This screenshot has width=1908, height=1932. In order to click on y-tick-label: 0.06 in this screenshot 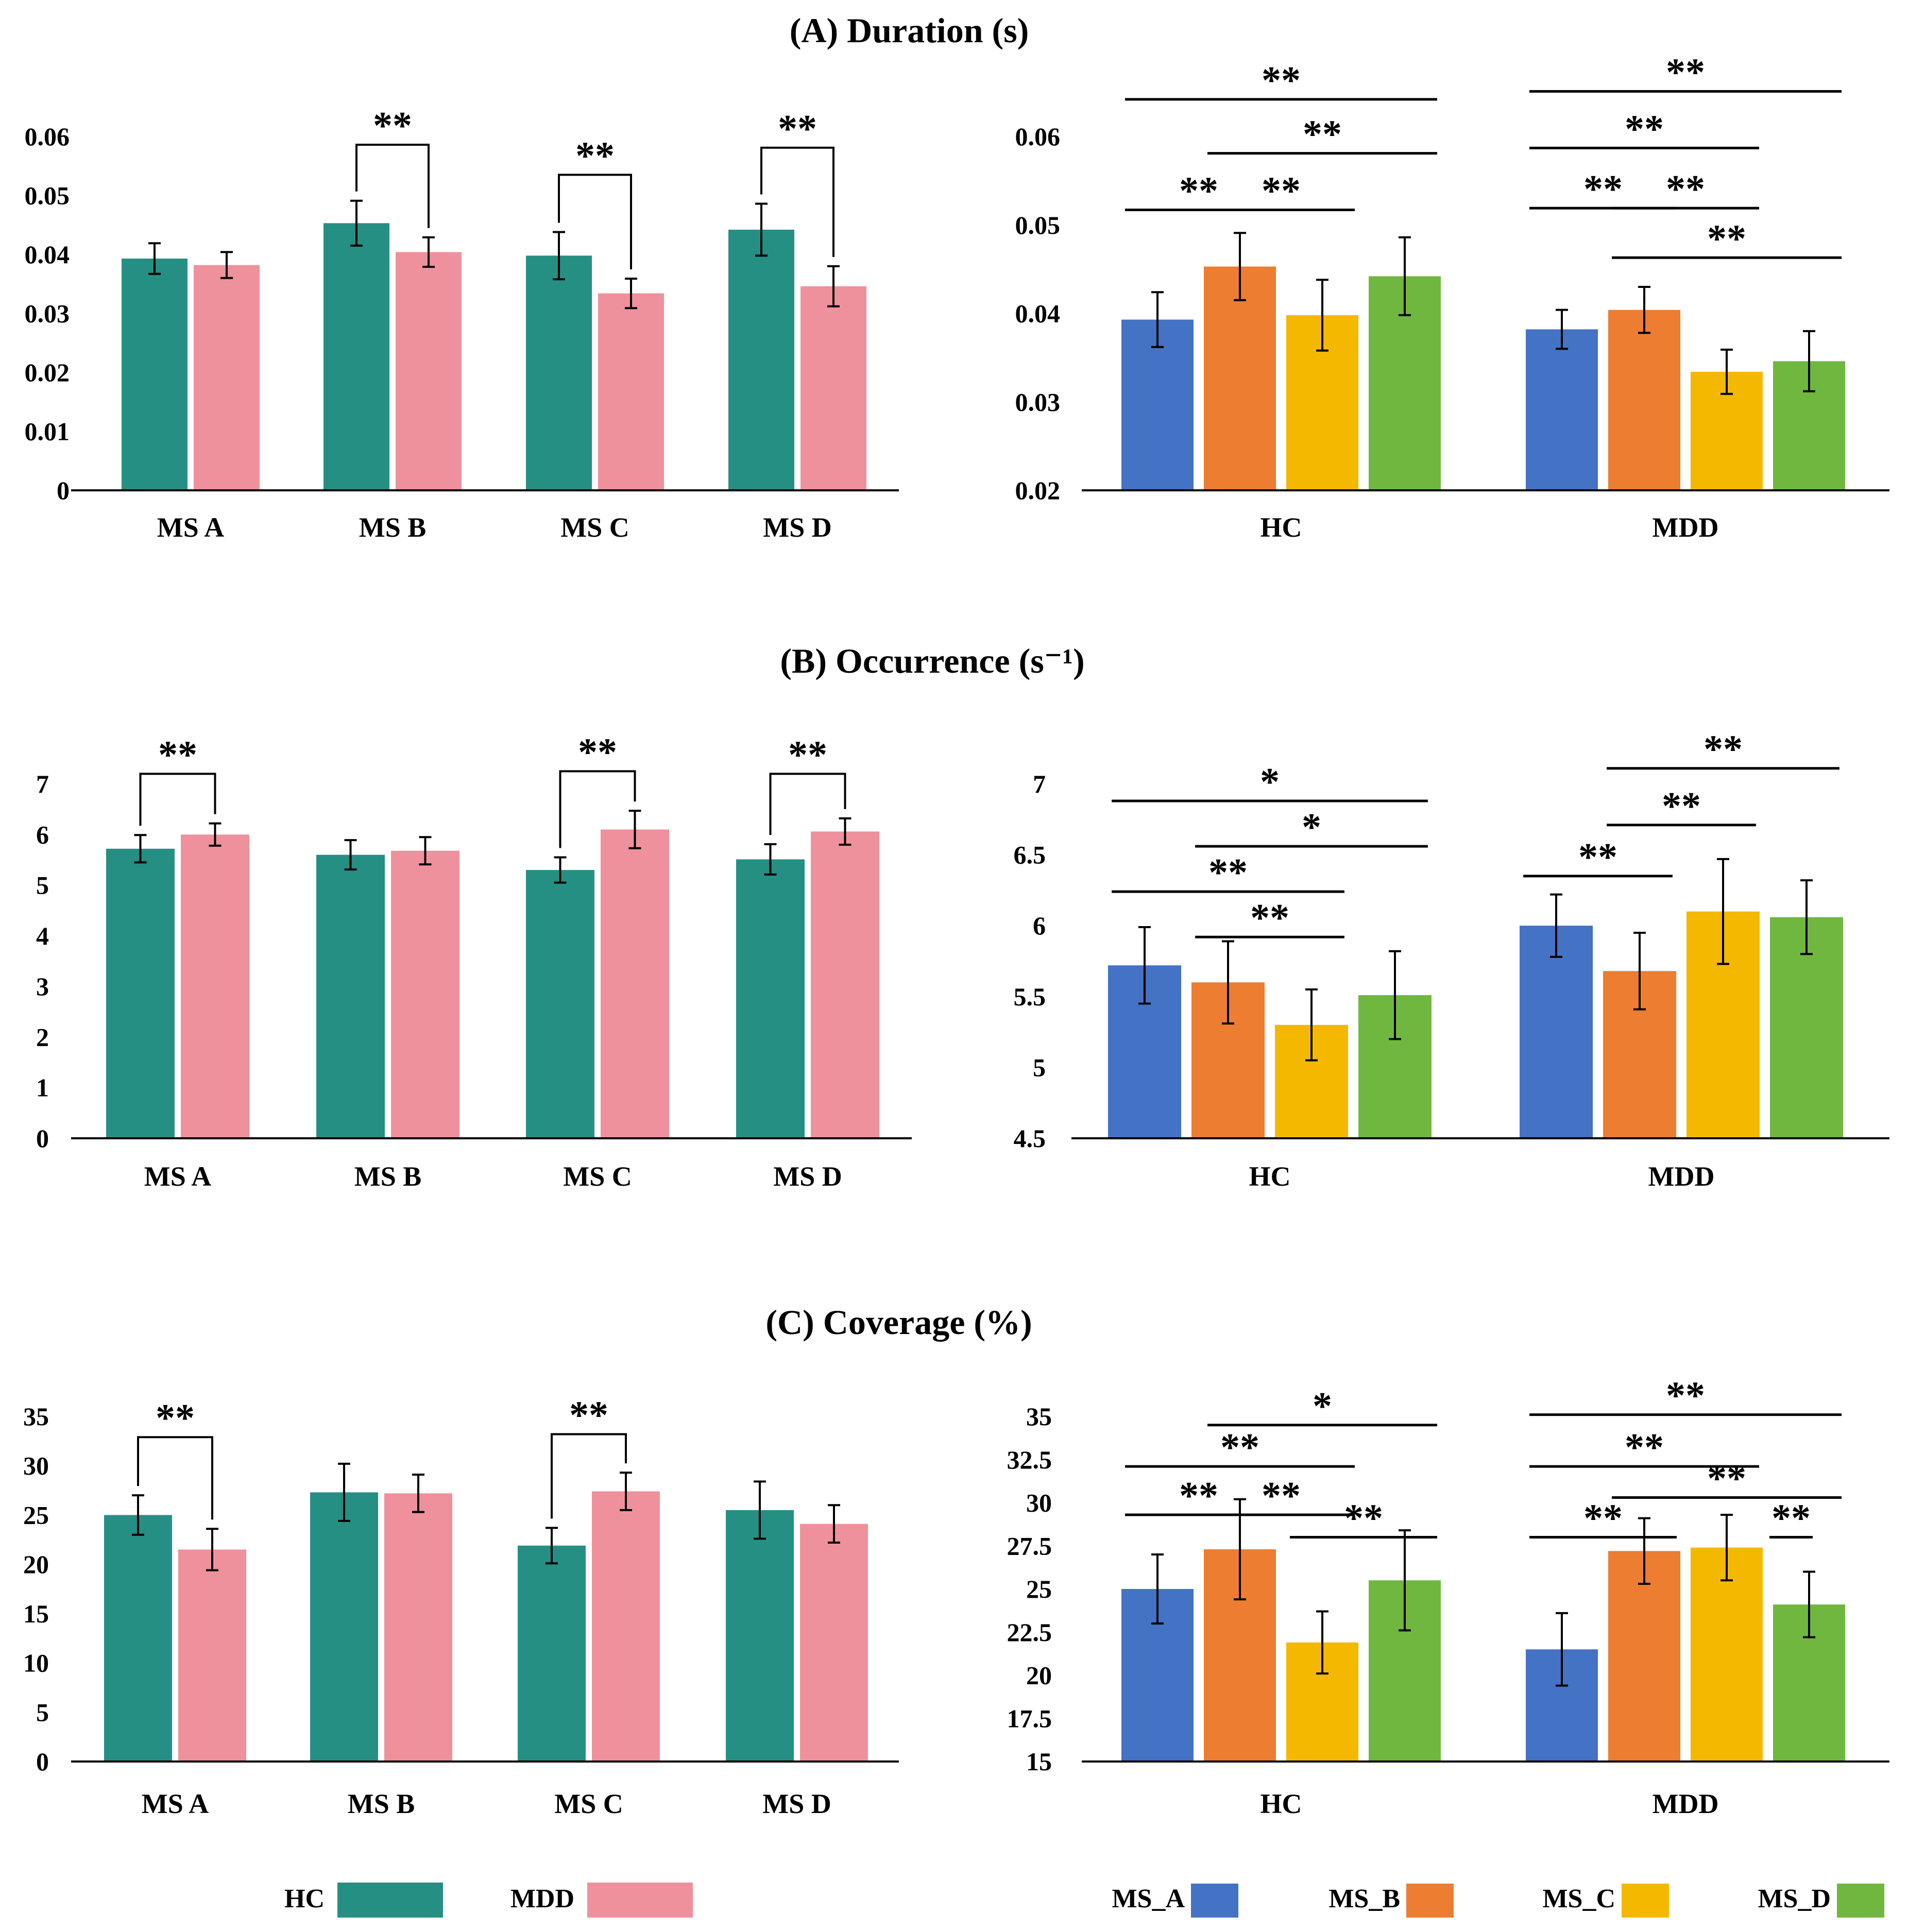, I will do `click(47, 136)`.